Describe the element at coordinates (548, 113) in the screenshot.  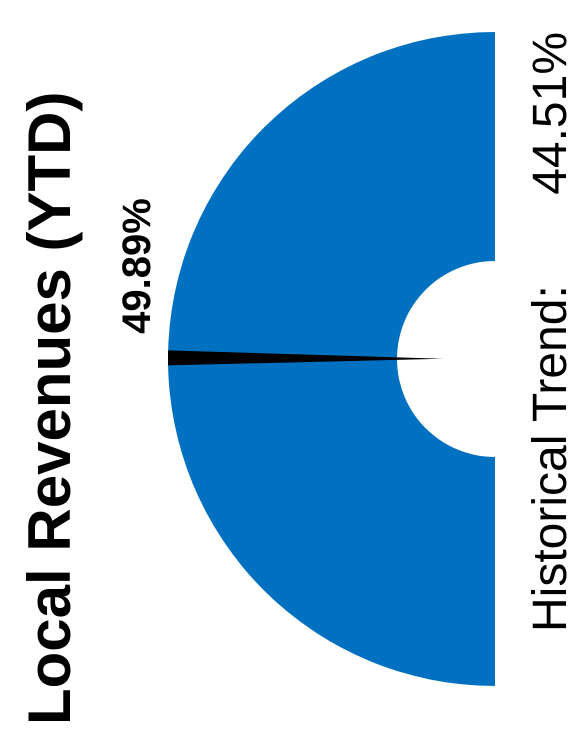
I see `historical-trend-value: 44.51%` at that location.